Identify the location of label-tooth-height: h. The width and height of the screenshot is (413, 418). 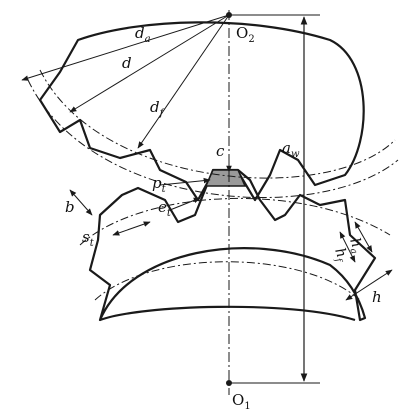
(377, 297).